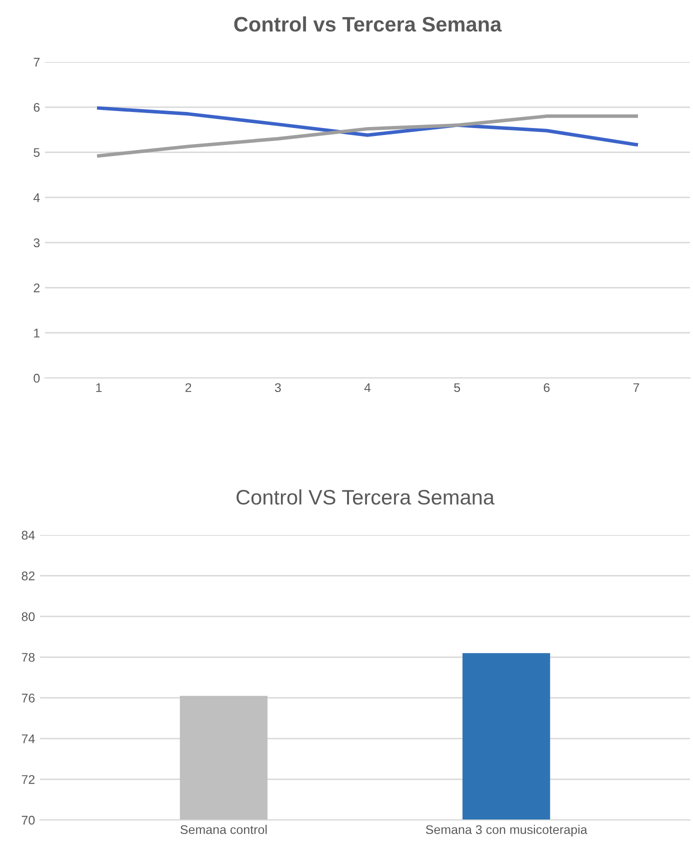 The width and height of the screenshot is (693, 854). What do you see at coordinates (36, 197) in the screenshot?
I see `y-tick-label: 4` at bounding box center [36, 197].